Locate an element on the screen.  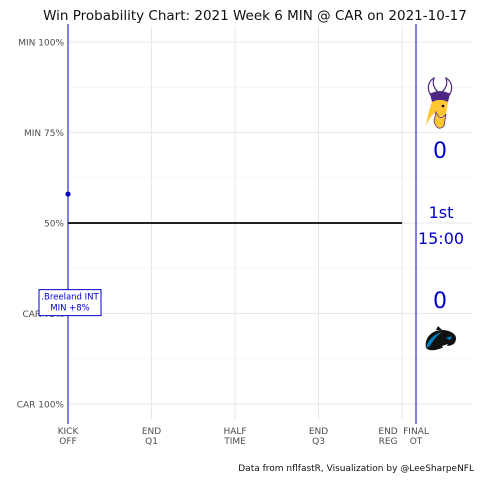
x-tick-label: Q1 is located at coordinates (151, 442).